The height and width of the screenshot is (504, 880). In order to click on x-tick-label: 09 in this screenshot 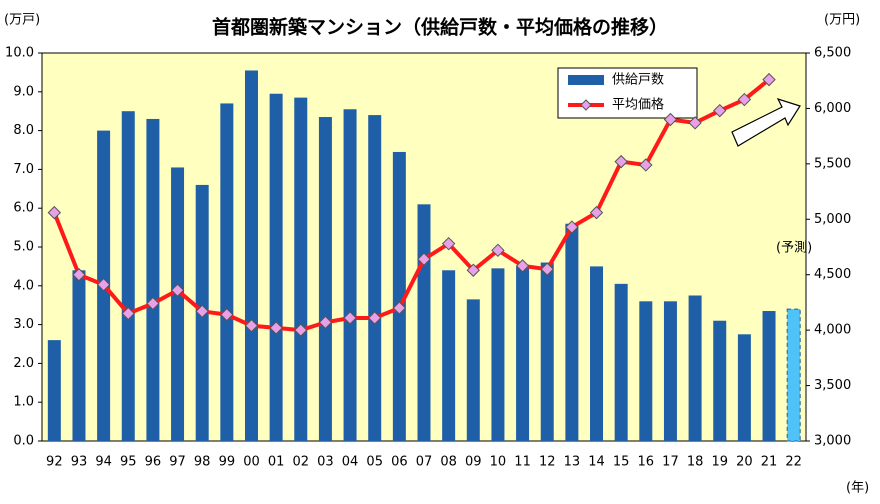, I will do `click(473, 462)`.